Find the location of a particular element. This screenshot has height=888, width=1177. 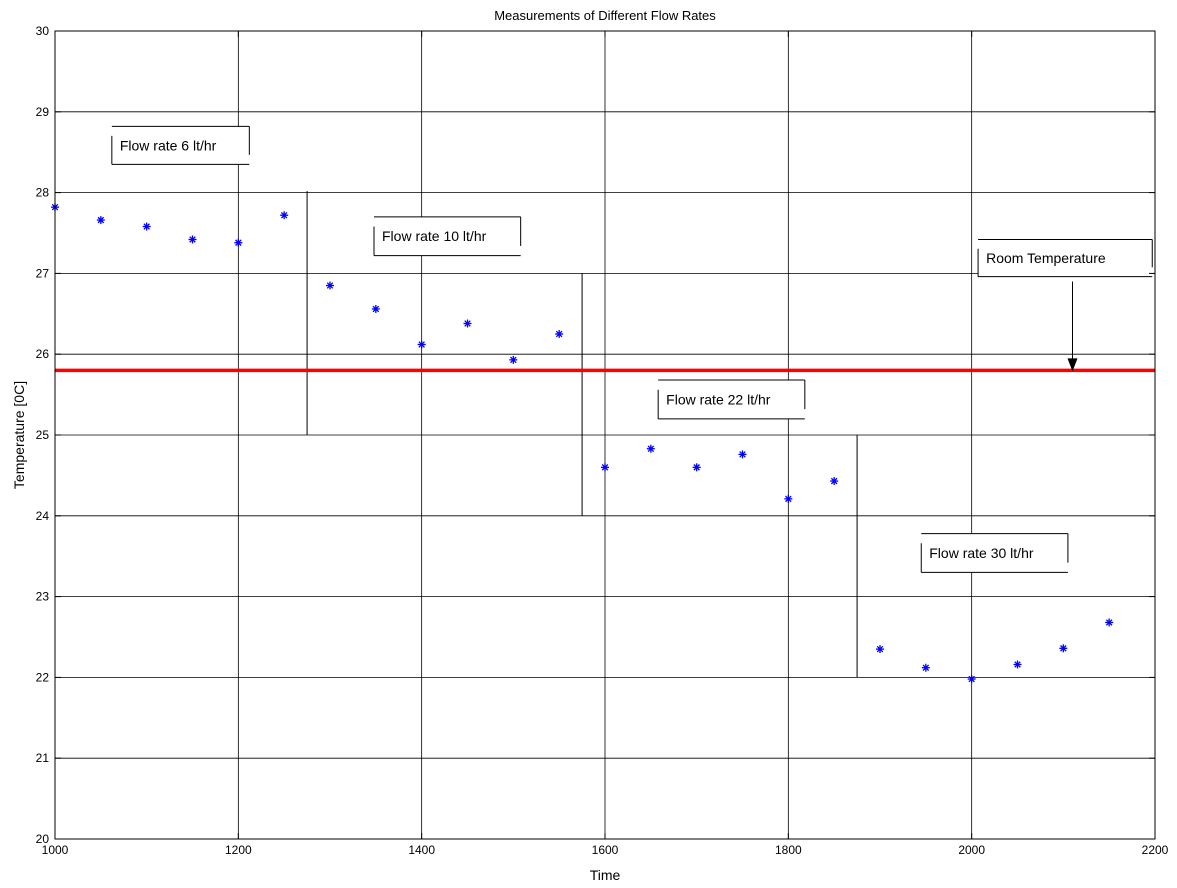

y-tick-label: 26 is located at coordinates (43, 354).